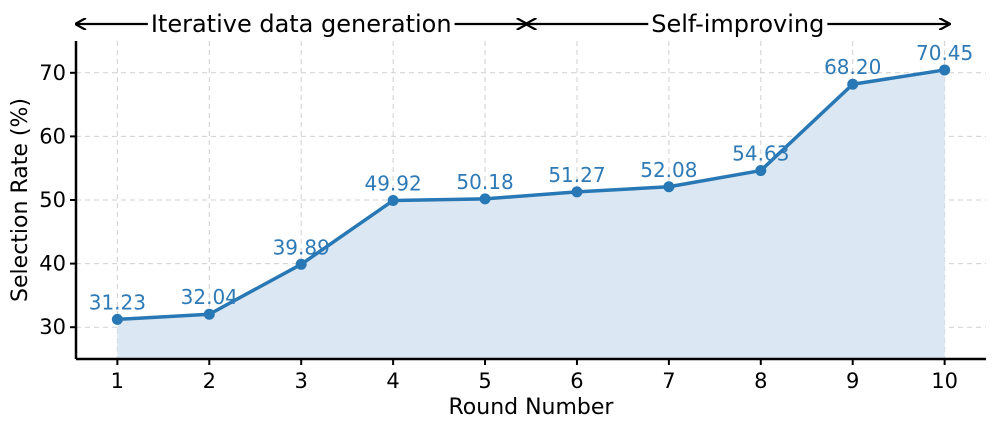  I want to click on x-tick-label-6: 6, so click(576, 381).